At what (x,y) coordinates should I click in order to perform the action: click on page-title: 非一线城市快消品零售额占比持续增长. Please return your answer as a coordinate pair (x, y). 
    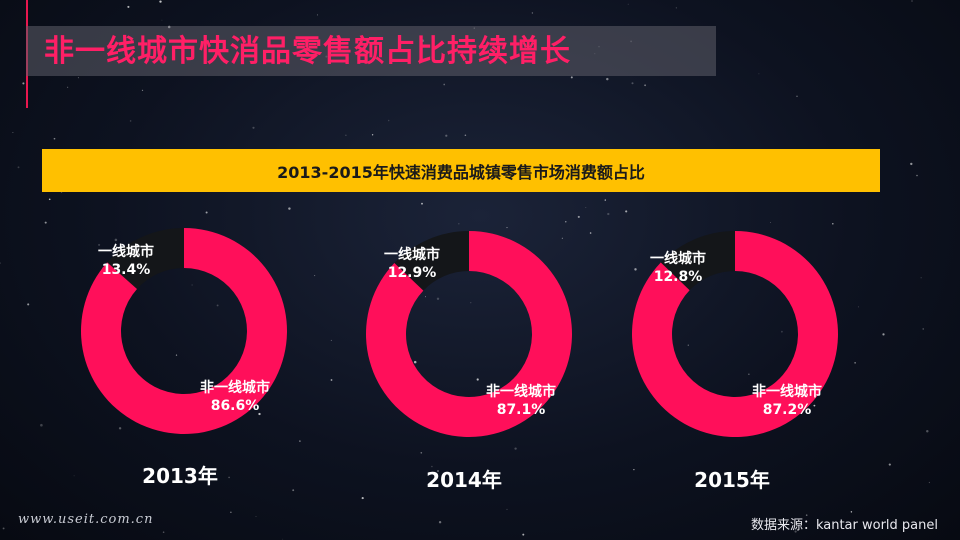
    Looking at the image, I should click on (307, 51).